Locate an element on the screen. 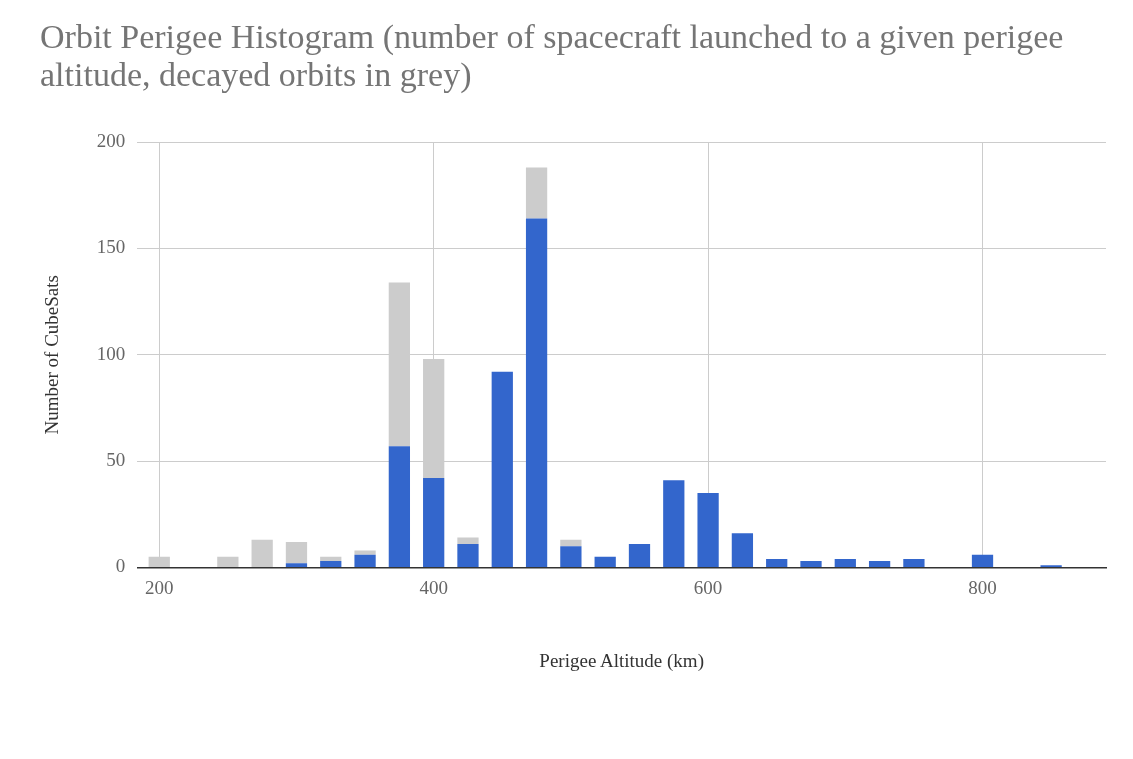 The width and height of the screenshot is (1133, 759). y-tick-label: 150 is located at coordinates (111, 247).